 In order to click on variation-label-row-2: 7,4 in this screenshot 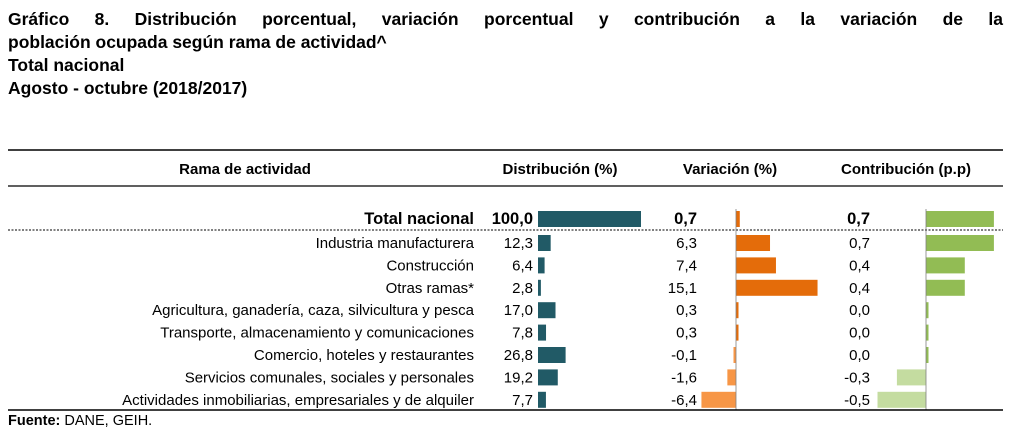, I will do `click(686, 265)`.